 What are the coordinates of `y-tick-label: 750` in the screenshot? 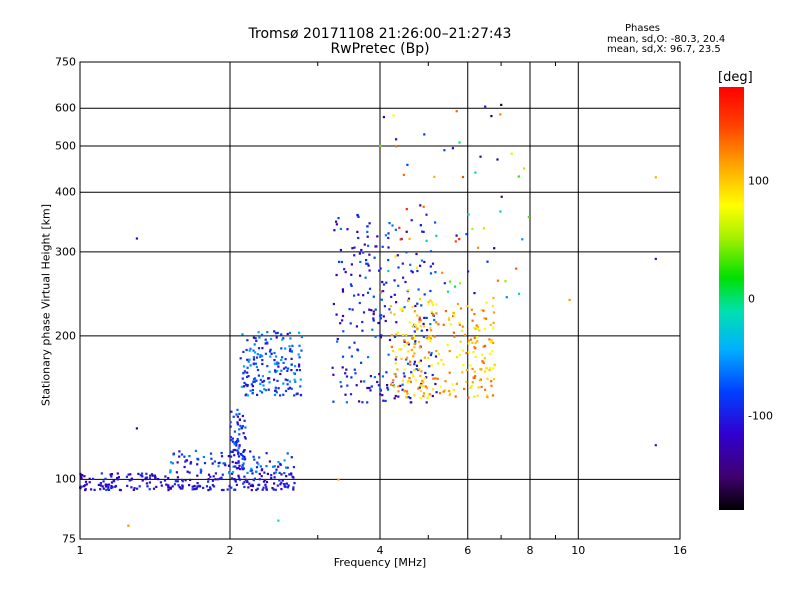 It's located at (65, 62).